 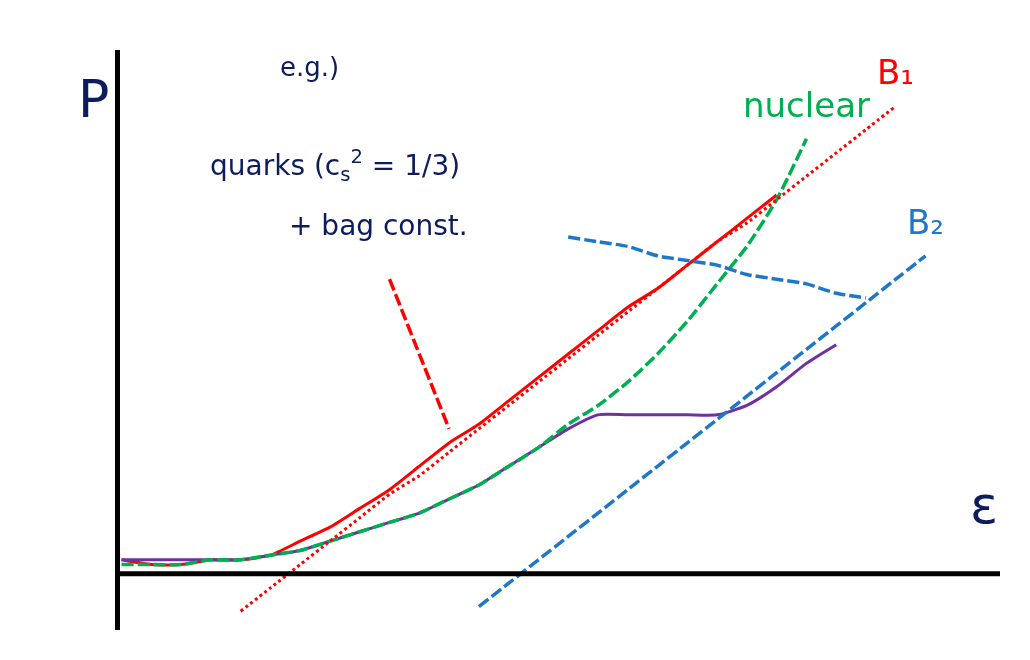 I want to click on series-label: B₁, so click(x=895, y=72).